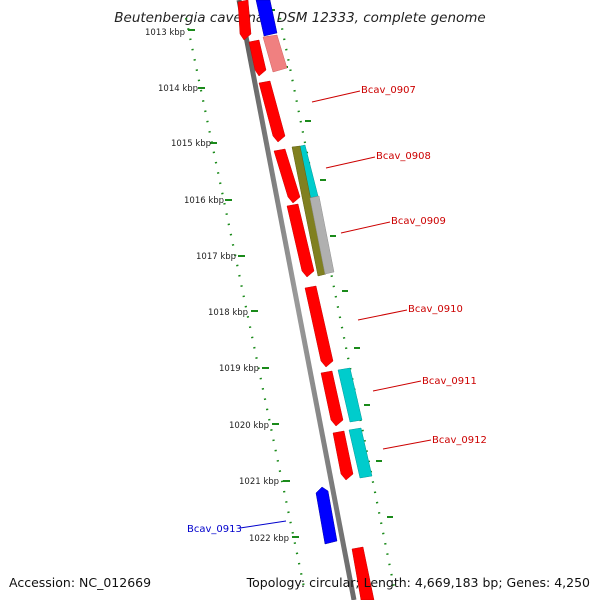  I want to click on scale-label: 1019 kbp, so click(239, 369).